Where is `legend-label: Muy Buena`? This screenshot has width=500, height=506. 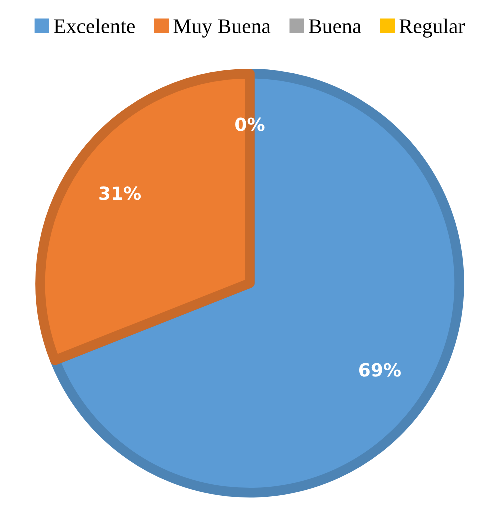 legend-label: Muy Buena is located at coordinates (222, 29).